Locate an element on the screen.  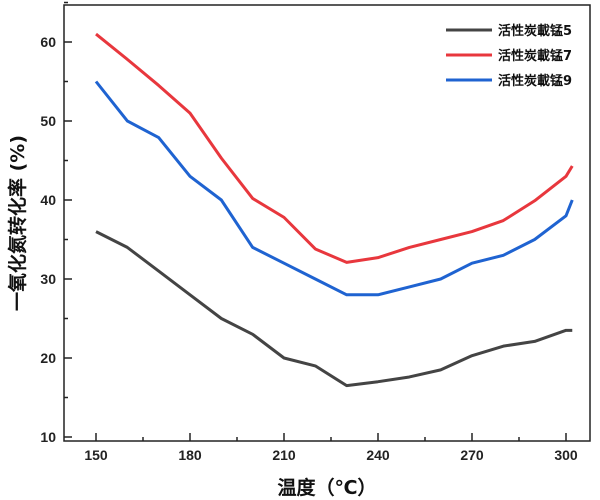
x-tick-label: 240 is located at coordinates (378, 455).